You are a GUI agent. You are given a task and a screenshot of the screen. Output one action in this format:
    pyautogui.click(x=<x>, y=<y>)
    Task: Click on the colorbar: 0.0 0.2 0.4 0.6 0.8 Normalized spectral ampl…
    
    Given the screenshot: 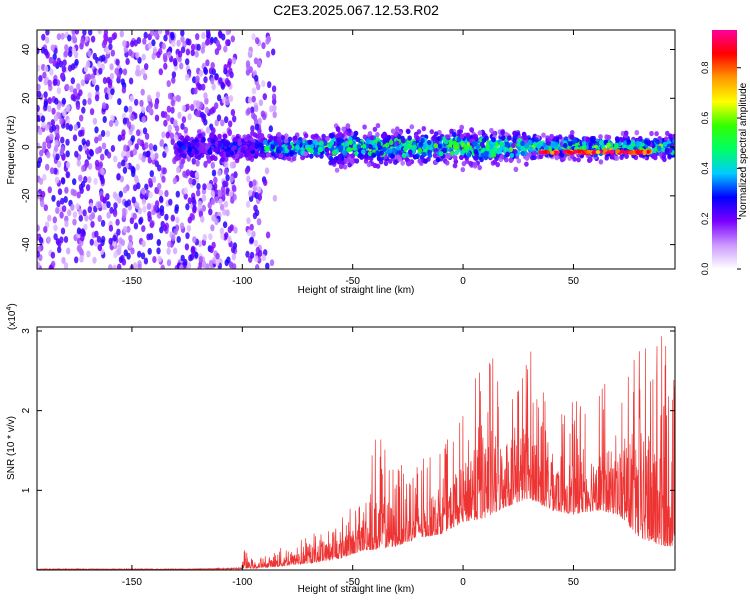 What is the action you would take?
    pyautogui.click(x=724, y=152)
    